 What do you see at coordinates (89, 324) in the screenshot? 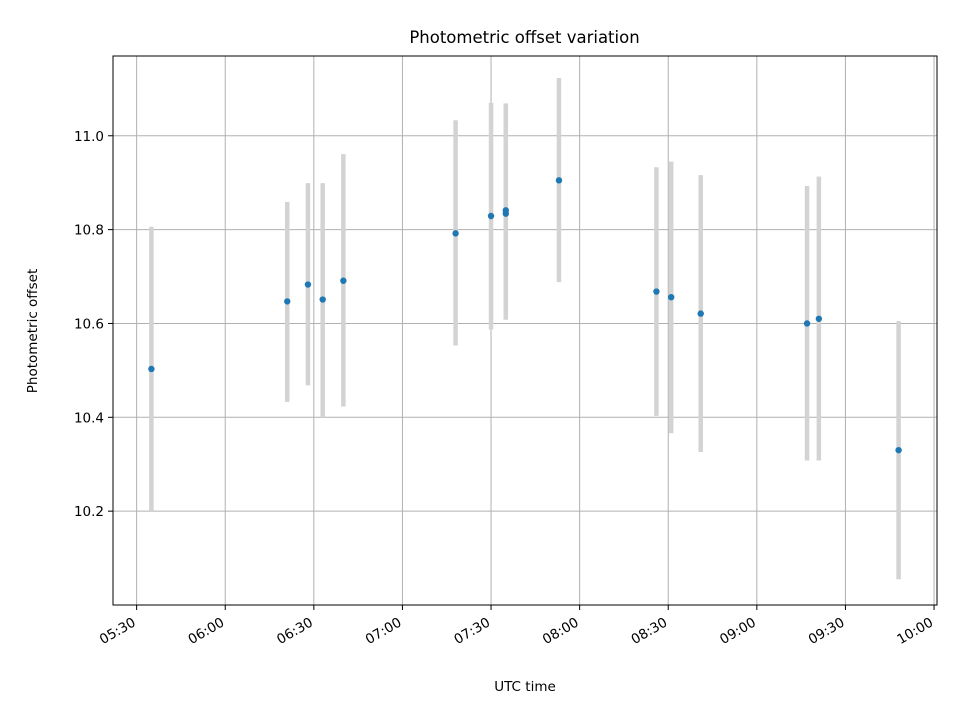
I see `y-tick-label: 10.6` at bounding box center [89, 324].